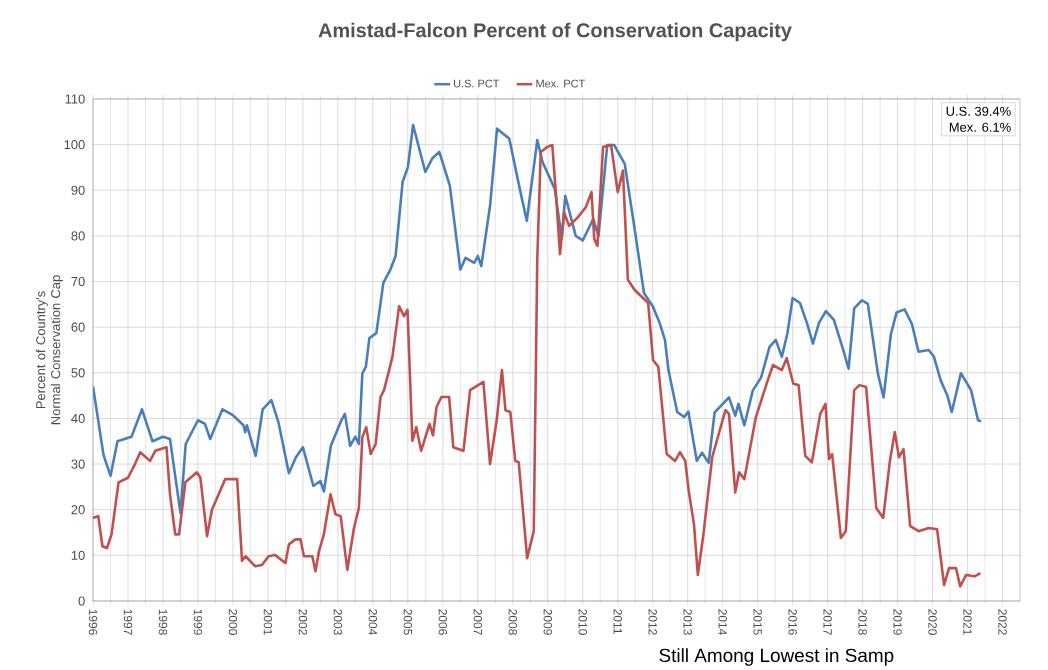  Describe the element at coordinates (49, 350) in the screenshot. I see `y-axis-title: Percent of Country's Normal Conservation Cap` at that location.